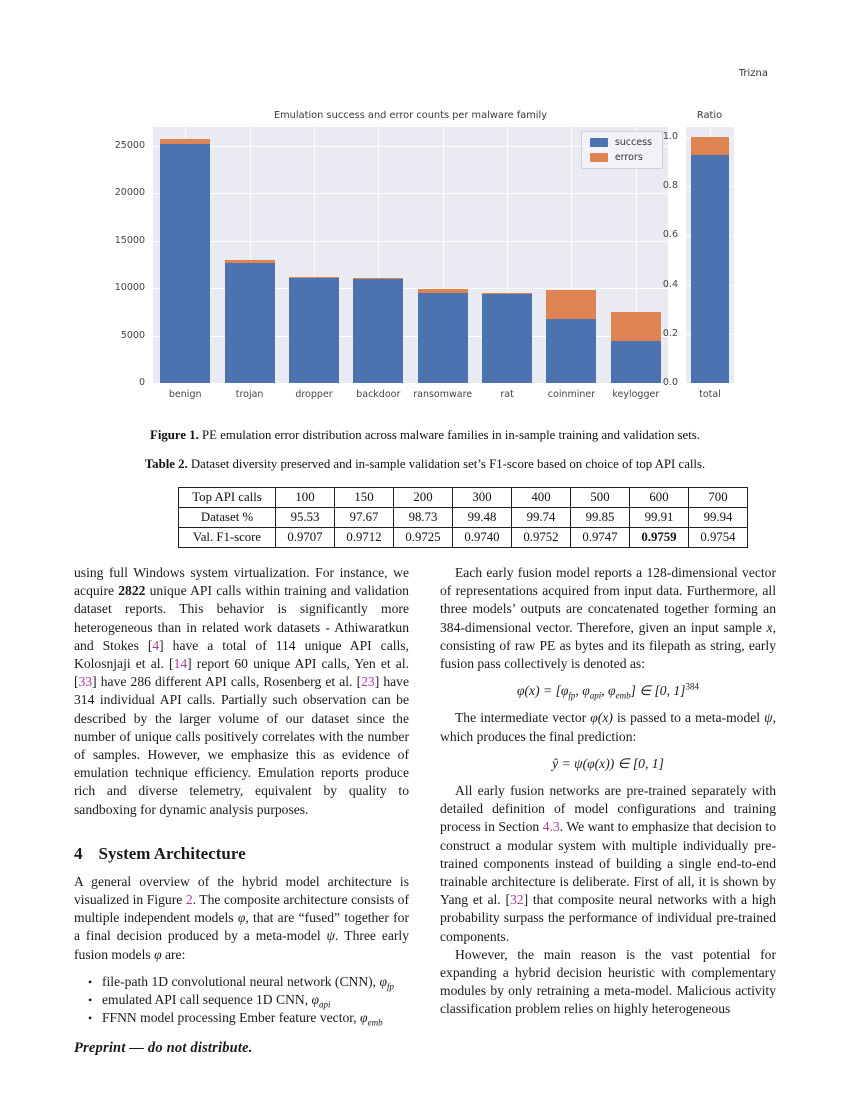 This screenshot has height=1100, width=850. Describe the element at coordinates (442, 337) in the screenshot. I see `bar-success-ransomware` at that location.